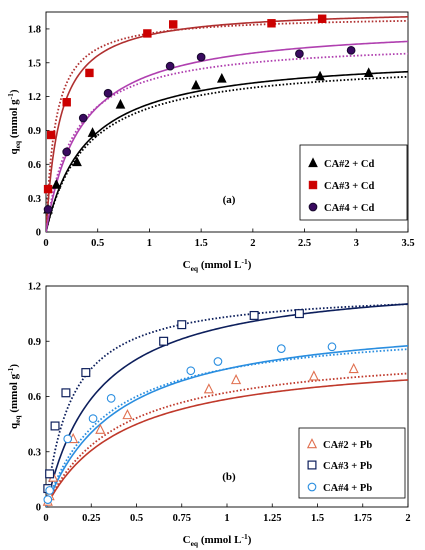 The width and height of the screenshot is (425, 550). What do you see at coordinates (347, 466) in the screenshot?
I see `legend-label-ca-3-pb: CA#3 + Pb` at bounding box center [347, 466].